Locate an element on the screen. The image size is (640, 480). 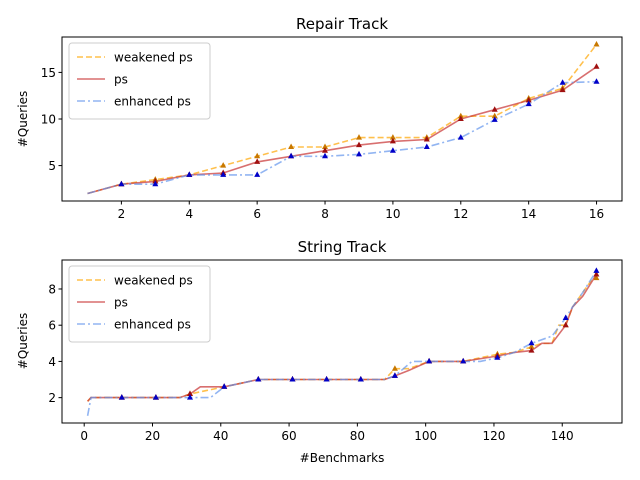
x-tick-label: 4 is located at coordinates (189, 214).